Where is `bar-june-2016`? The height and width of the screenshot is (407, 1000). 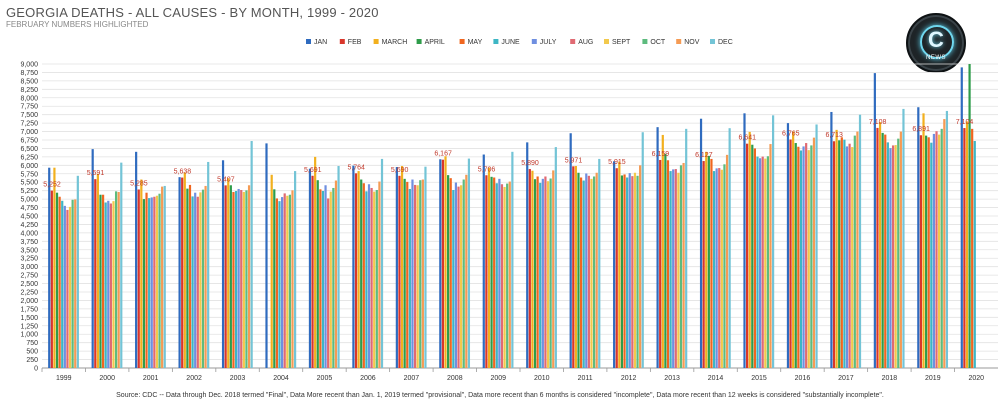
bar-june-2016 is located at coordinates (801, 259).